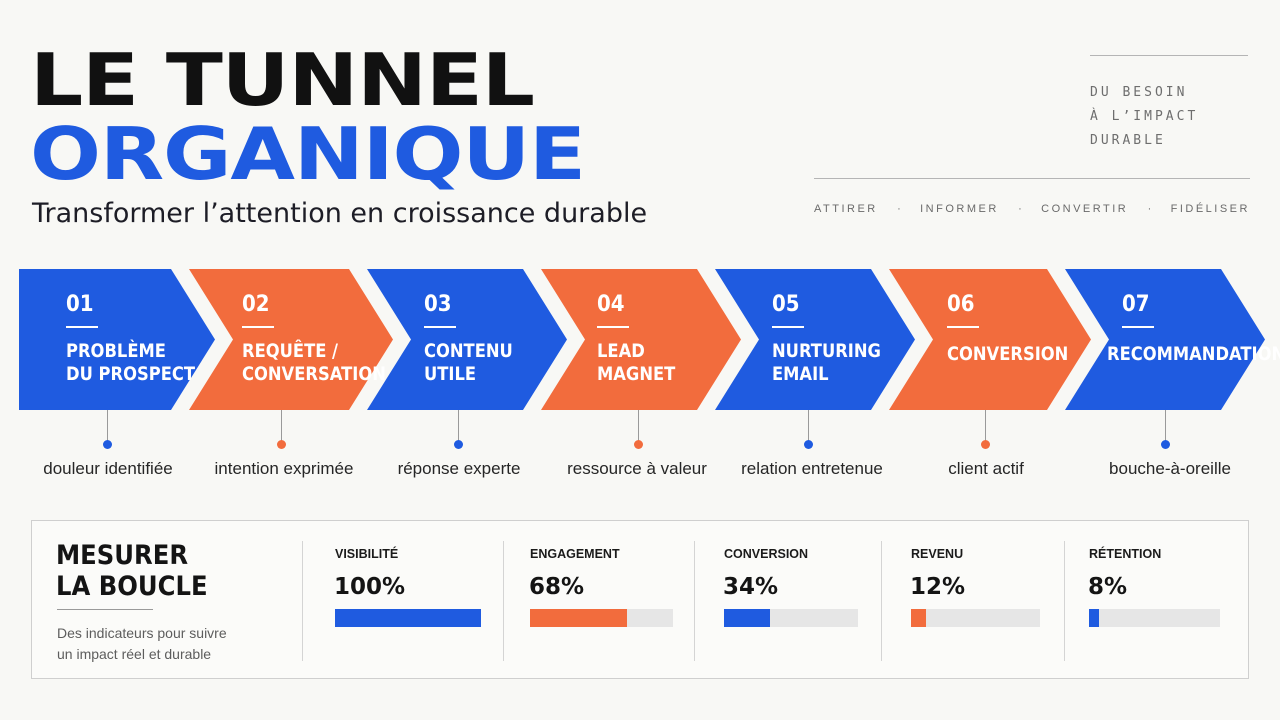  Describe the element at coordinates (575, 554) in the screenshot. I see `metric-label: ENGAGEMENT` at that location.